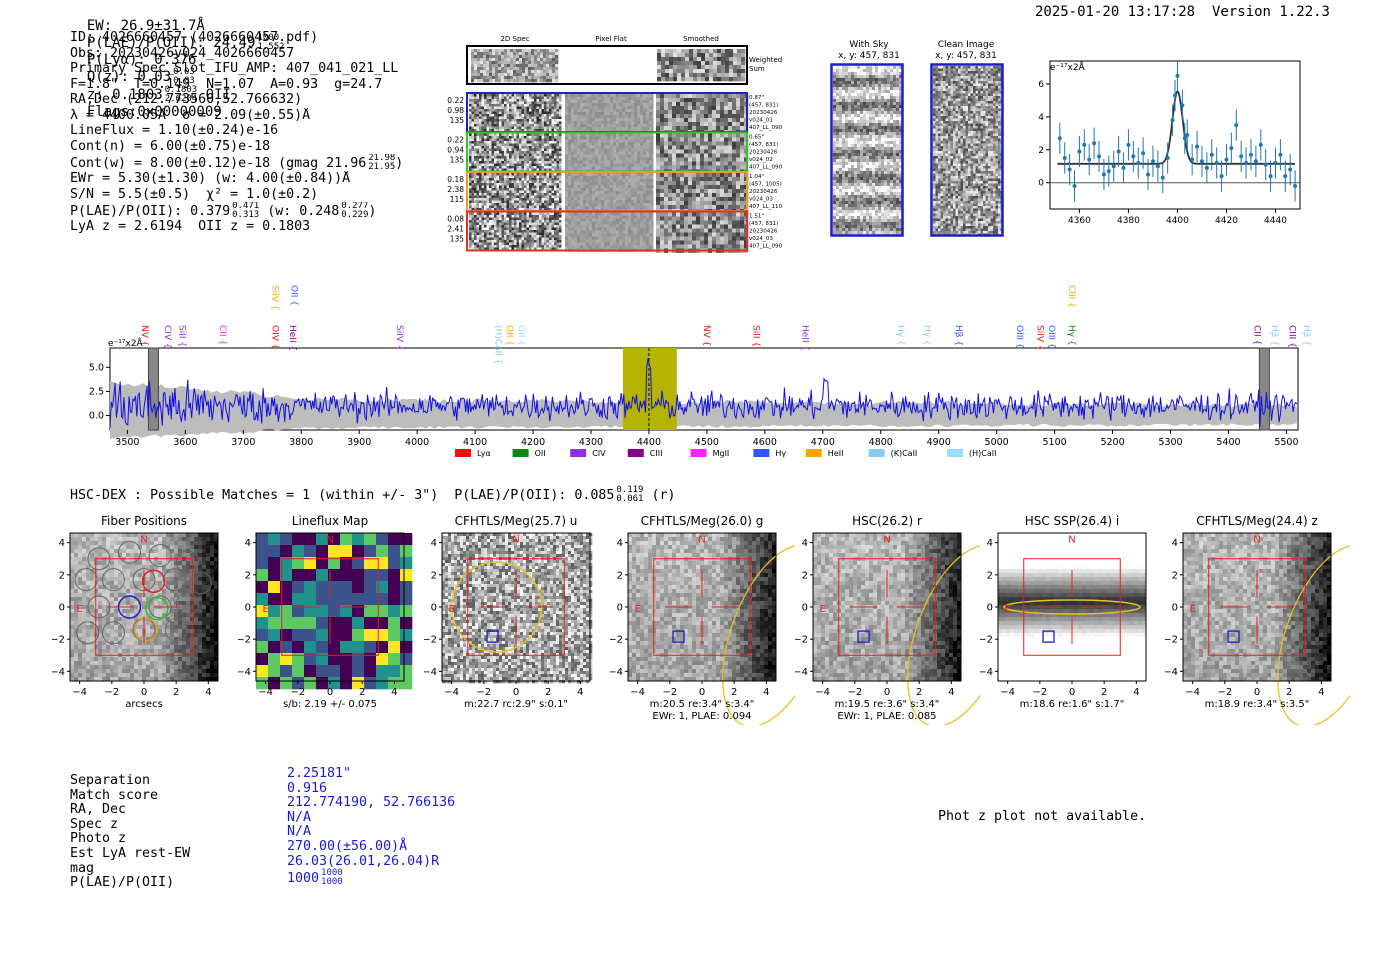 The height and width of the screenshot is (953, 1400). What do you see at coordinates (455, 100) in the screenshot?
I see `row-left-label: 0.22` at bounding box center [455, 100].